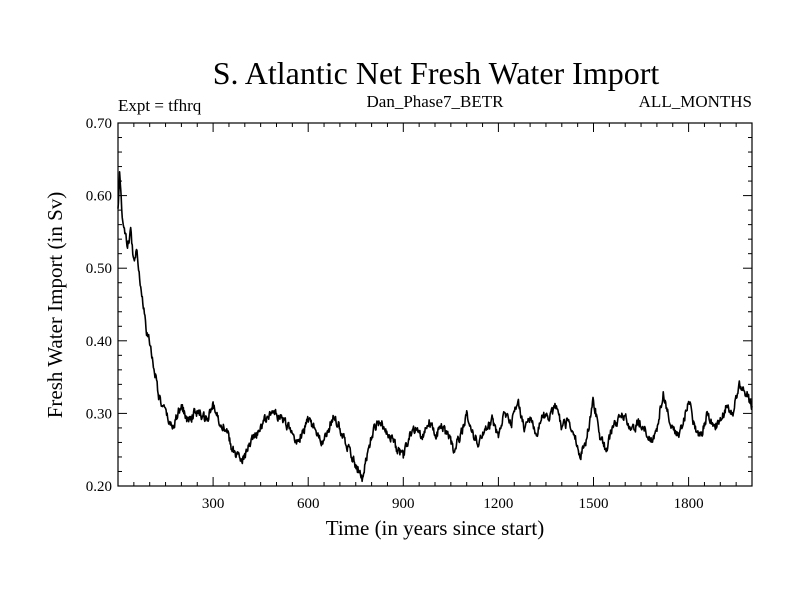 The height and width of the screenshot is (600, 800). I want to click on x-tick-label: 600, so click(308, 504).